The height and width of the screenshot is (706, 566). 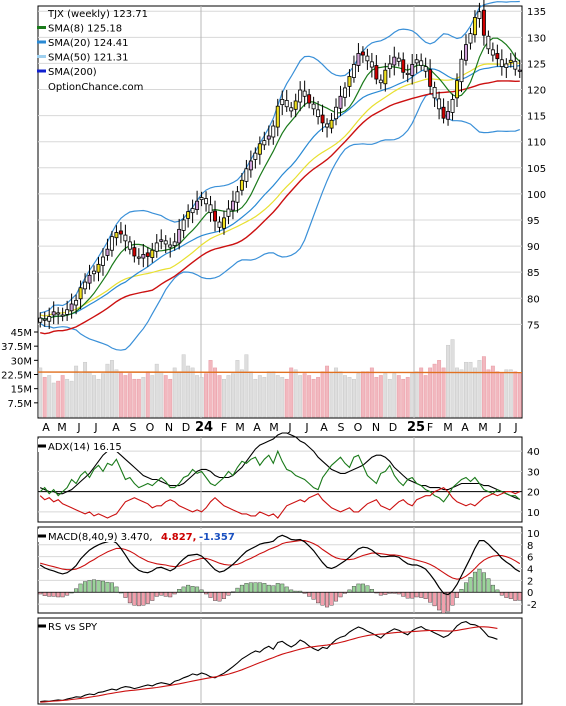 I want to click on macd-tick-label: -2, so click(x=532, y=605).